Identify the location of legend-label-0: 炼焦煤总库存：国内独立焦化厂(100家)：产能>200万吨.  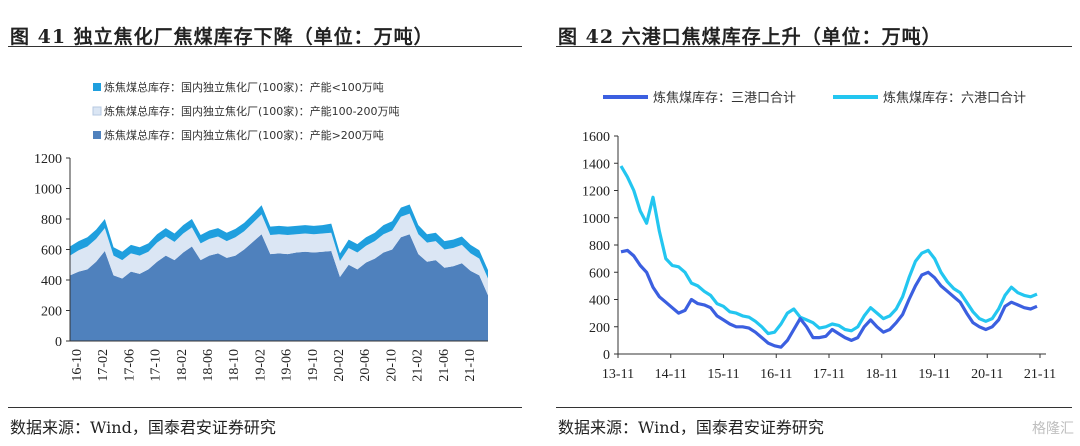
(244, 135).